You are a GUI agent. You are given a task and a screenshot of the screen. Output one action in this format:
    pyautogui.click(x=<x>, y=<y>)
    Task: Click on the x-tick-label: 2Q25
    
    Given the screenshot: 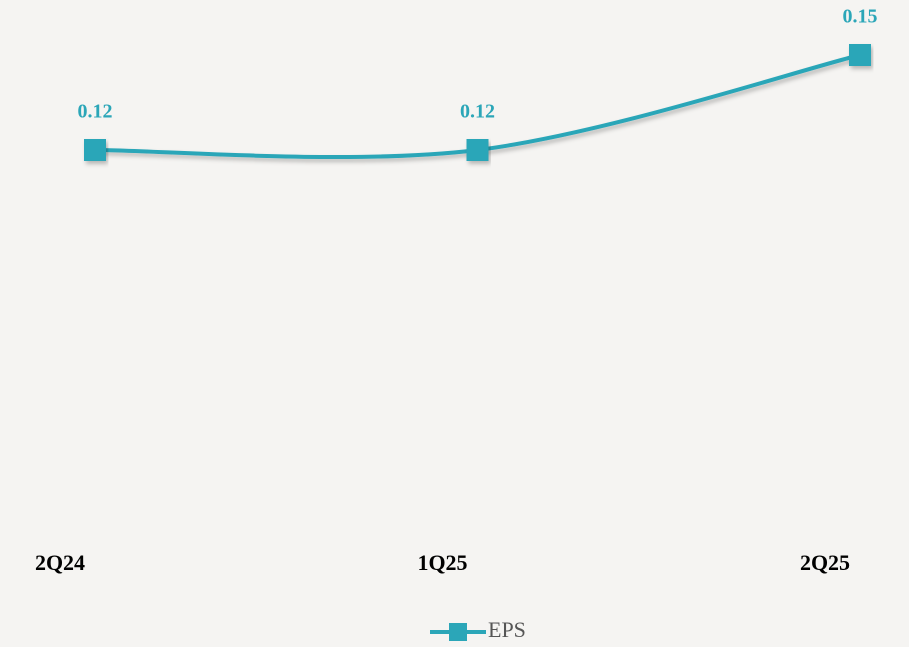 What is the action you would take?
    pyautogui.click(x=825, y=562)
    